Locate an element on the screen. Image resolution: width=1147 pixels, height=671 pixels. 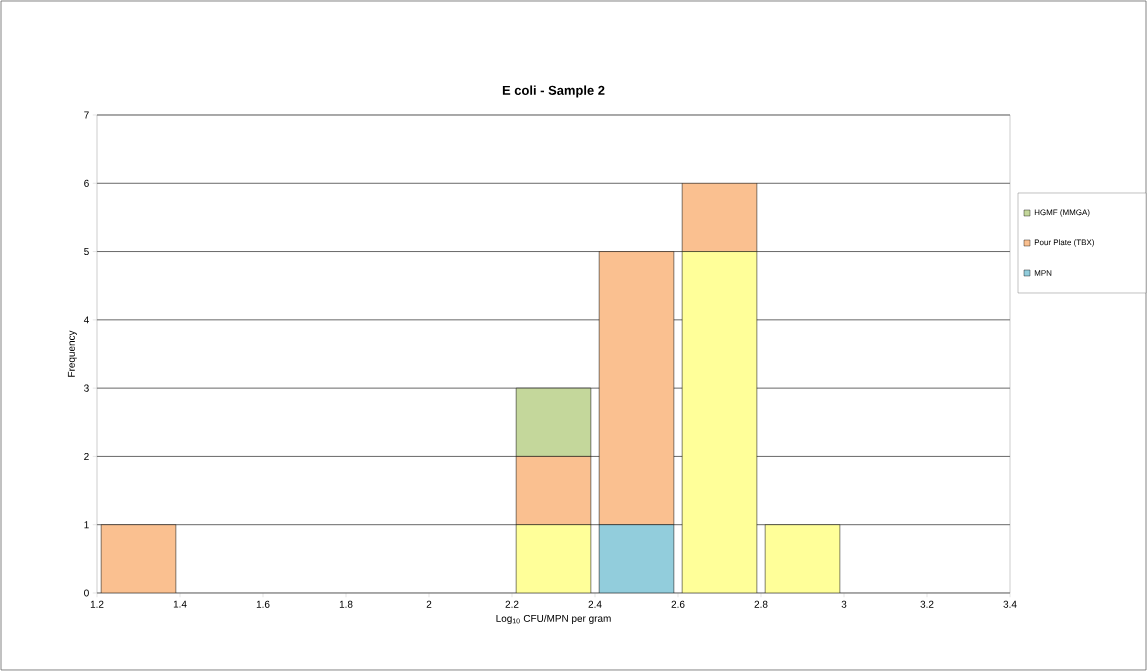
x-tick-label: 1.8 is located at coordinates (346, 604).